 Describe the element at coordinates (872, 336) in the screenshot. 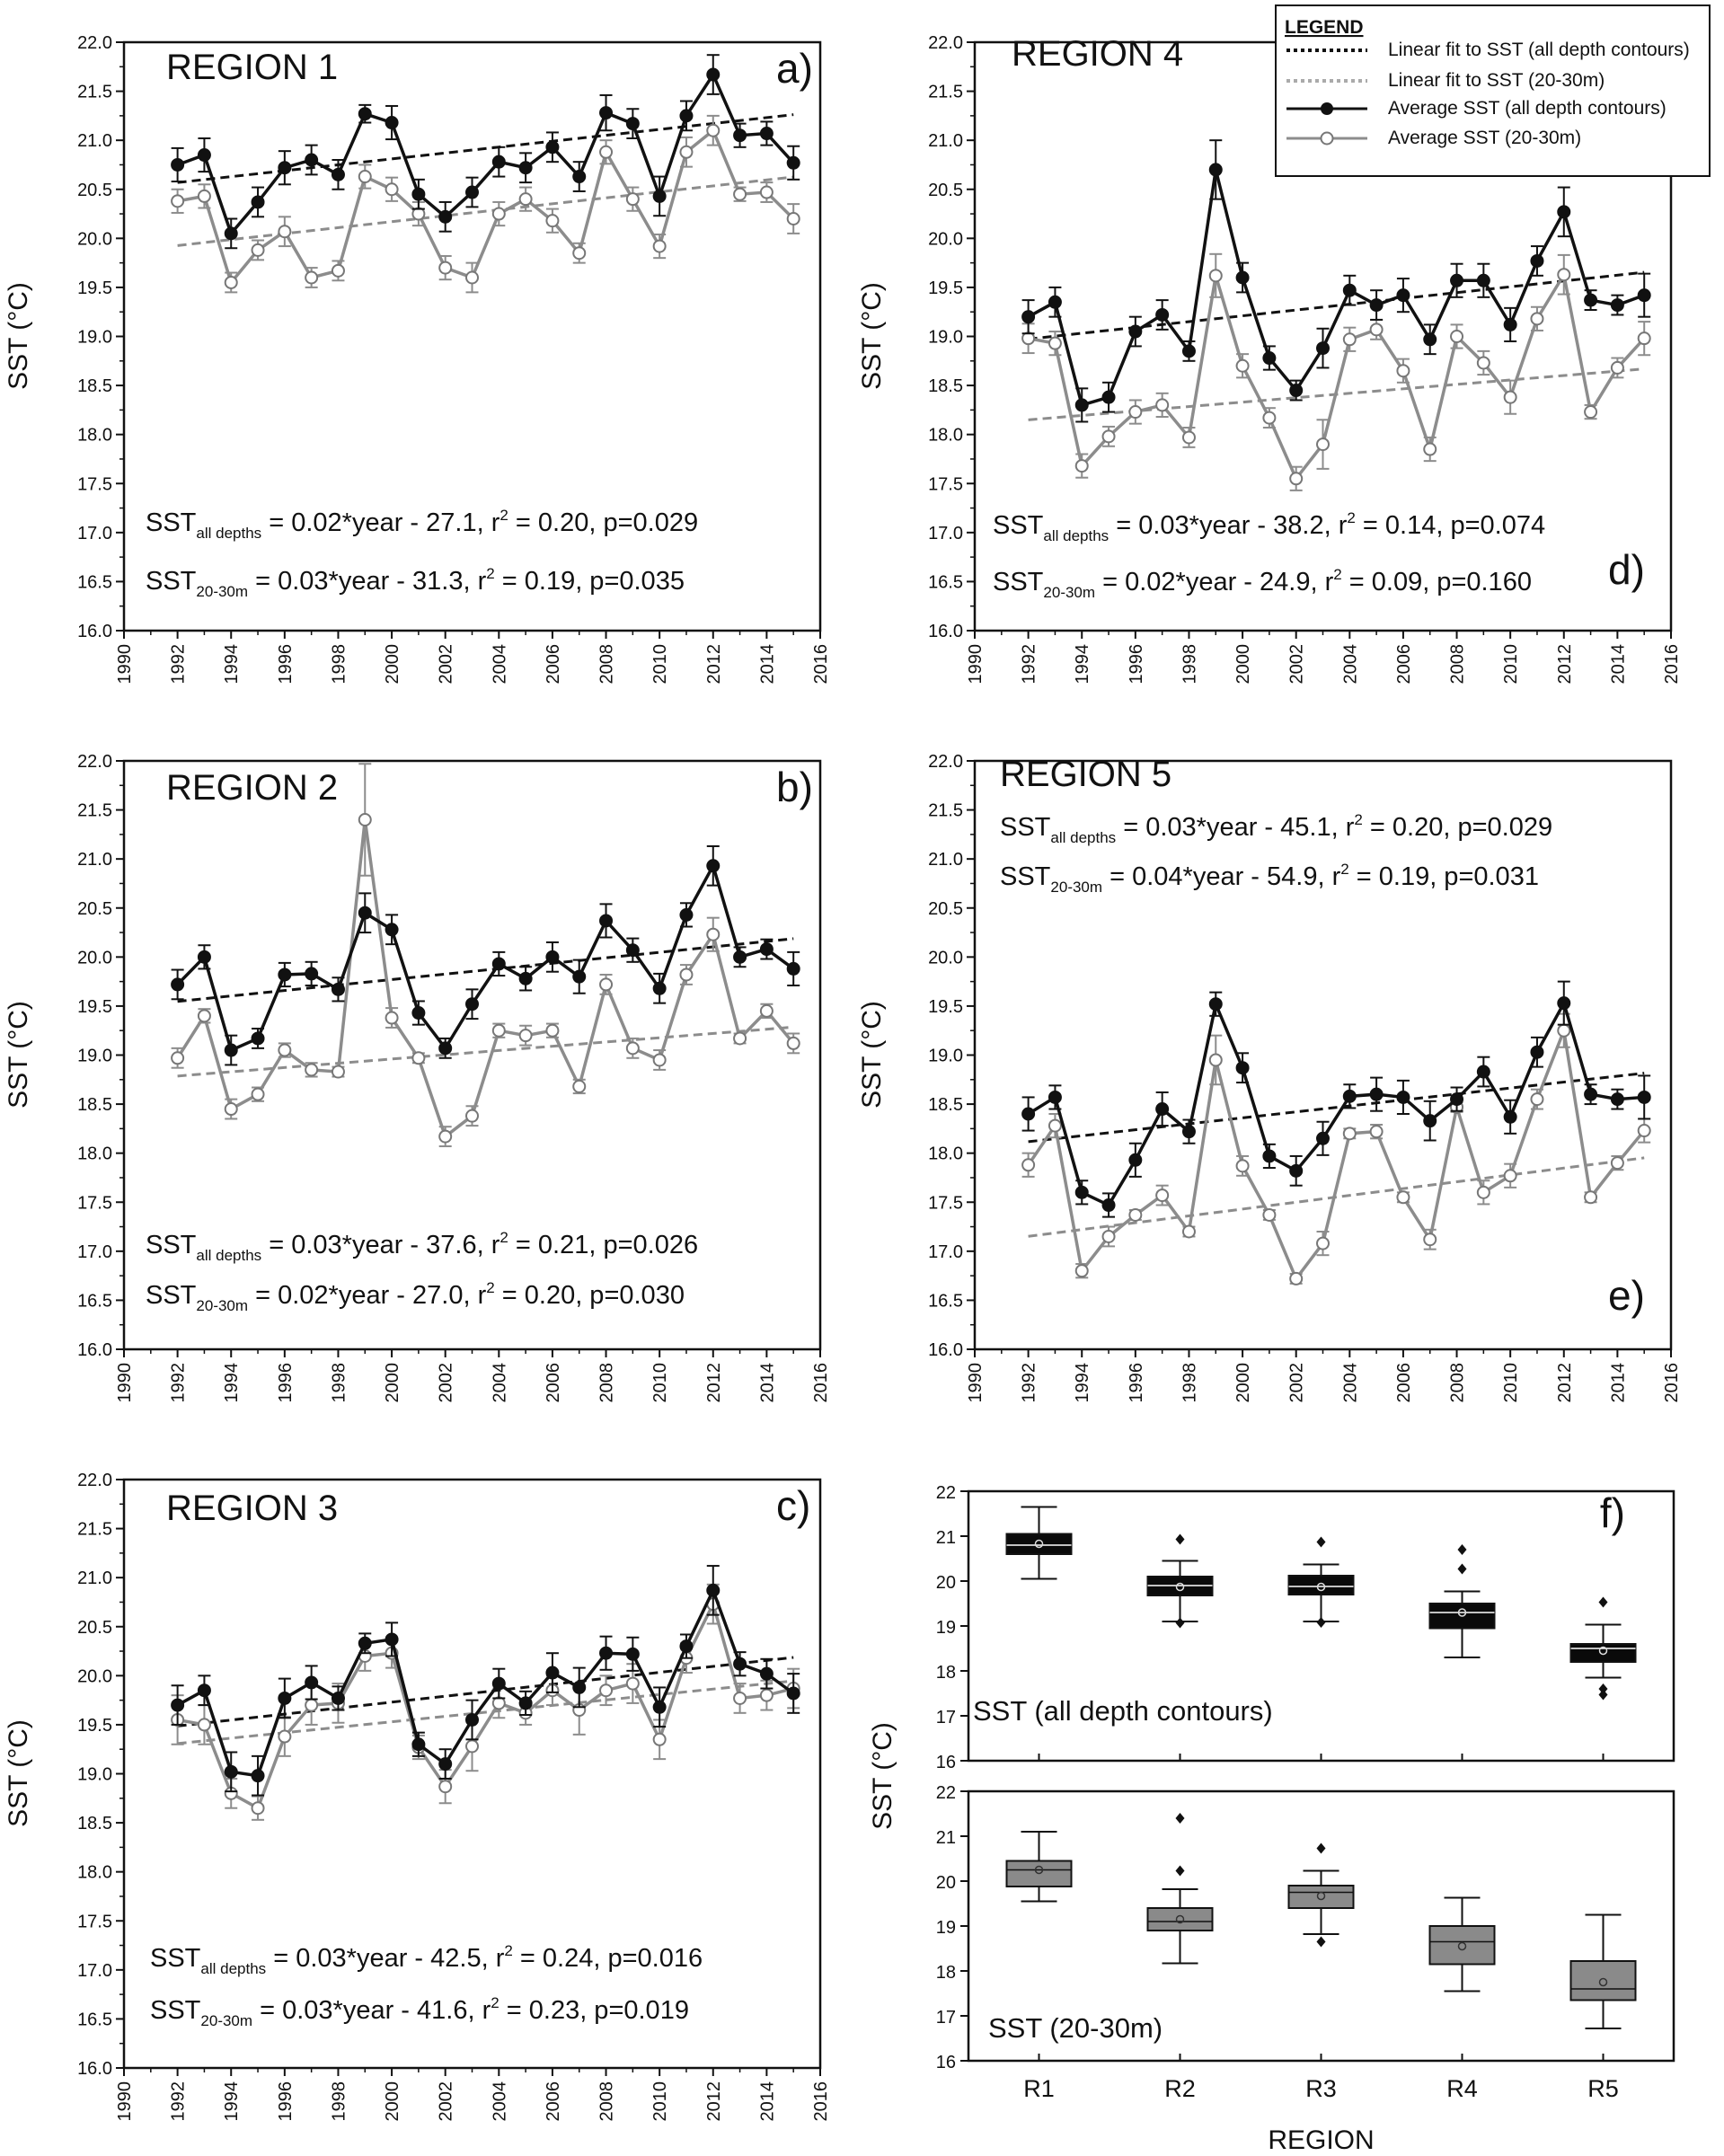

I see `y-axis-label: SST (°C)` at that location.